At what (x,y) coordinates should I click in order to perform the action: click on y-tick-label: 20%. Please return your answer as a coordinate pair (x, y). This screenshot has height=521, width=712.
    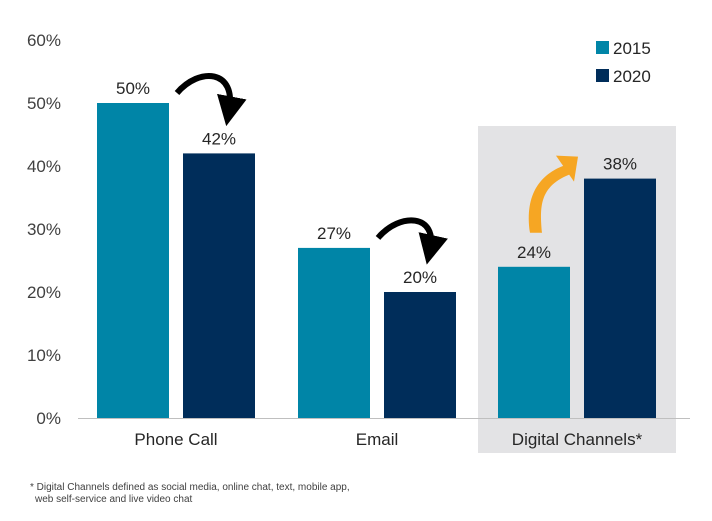
    Looking at the image, I should click on (44, 292).